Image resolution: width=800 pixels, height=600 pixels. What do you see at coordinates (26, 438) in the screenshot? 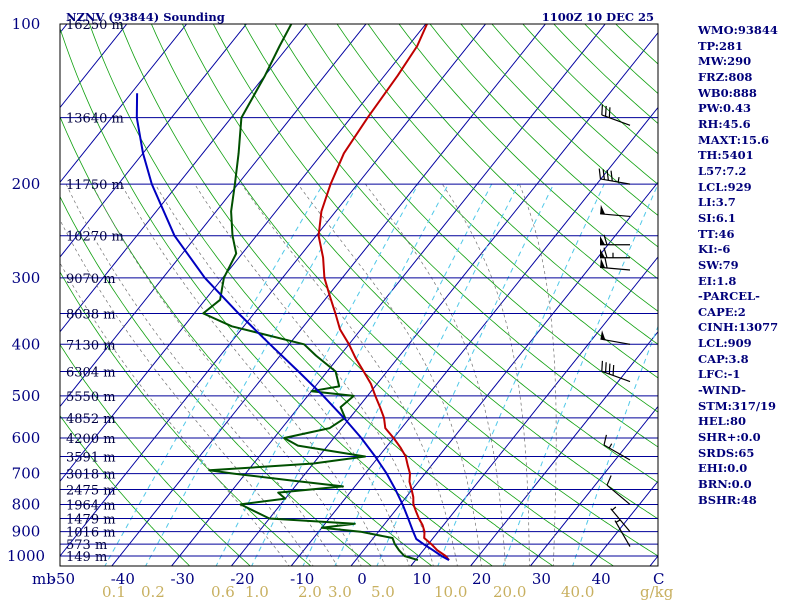
I see `pressure-tick-label: 600` at bounding box center [26, 438].